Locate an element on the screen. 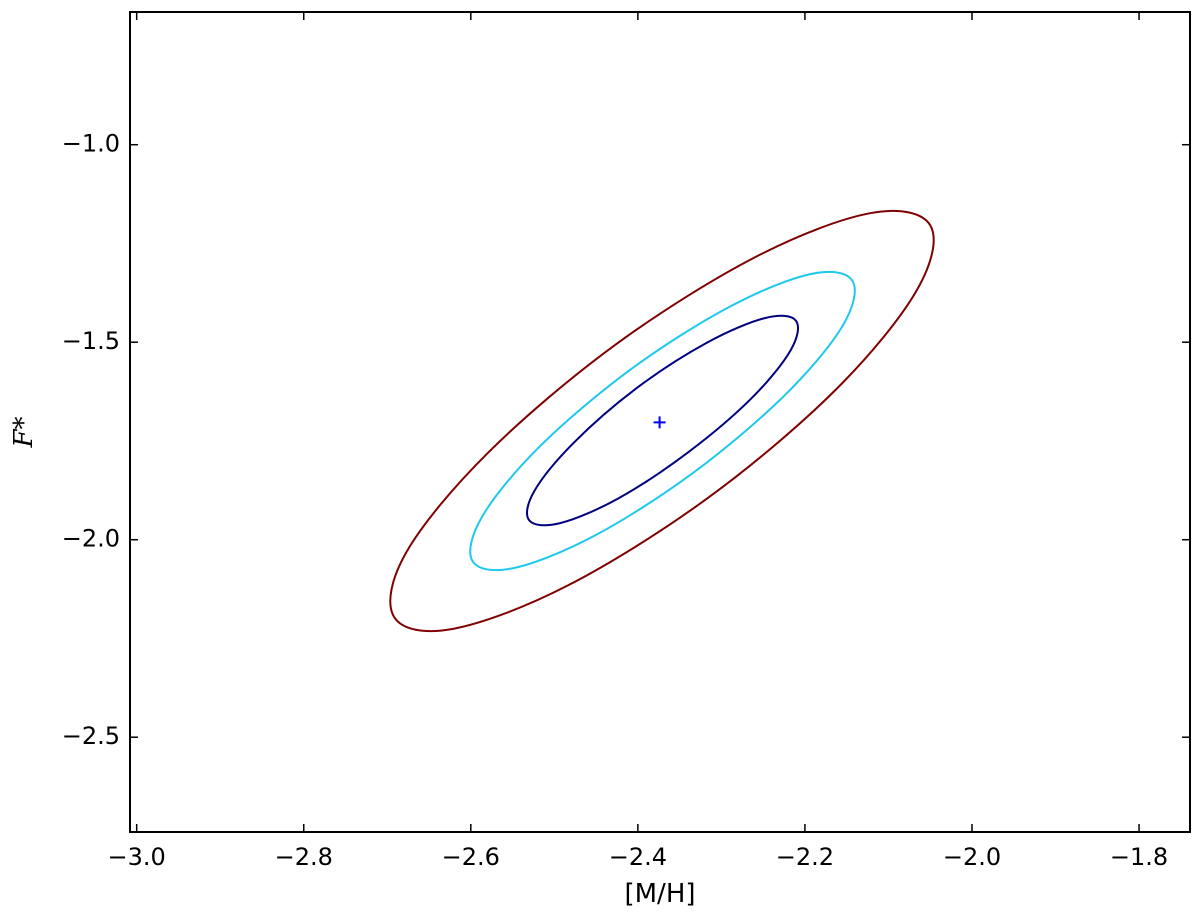  x-tick-label: −3.0 is located at coordinates (137, 857).